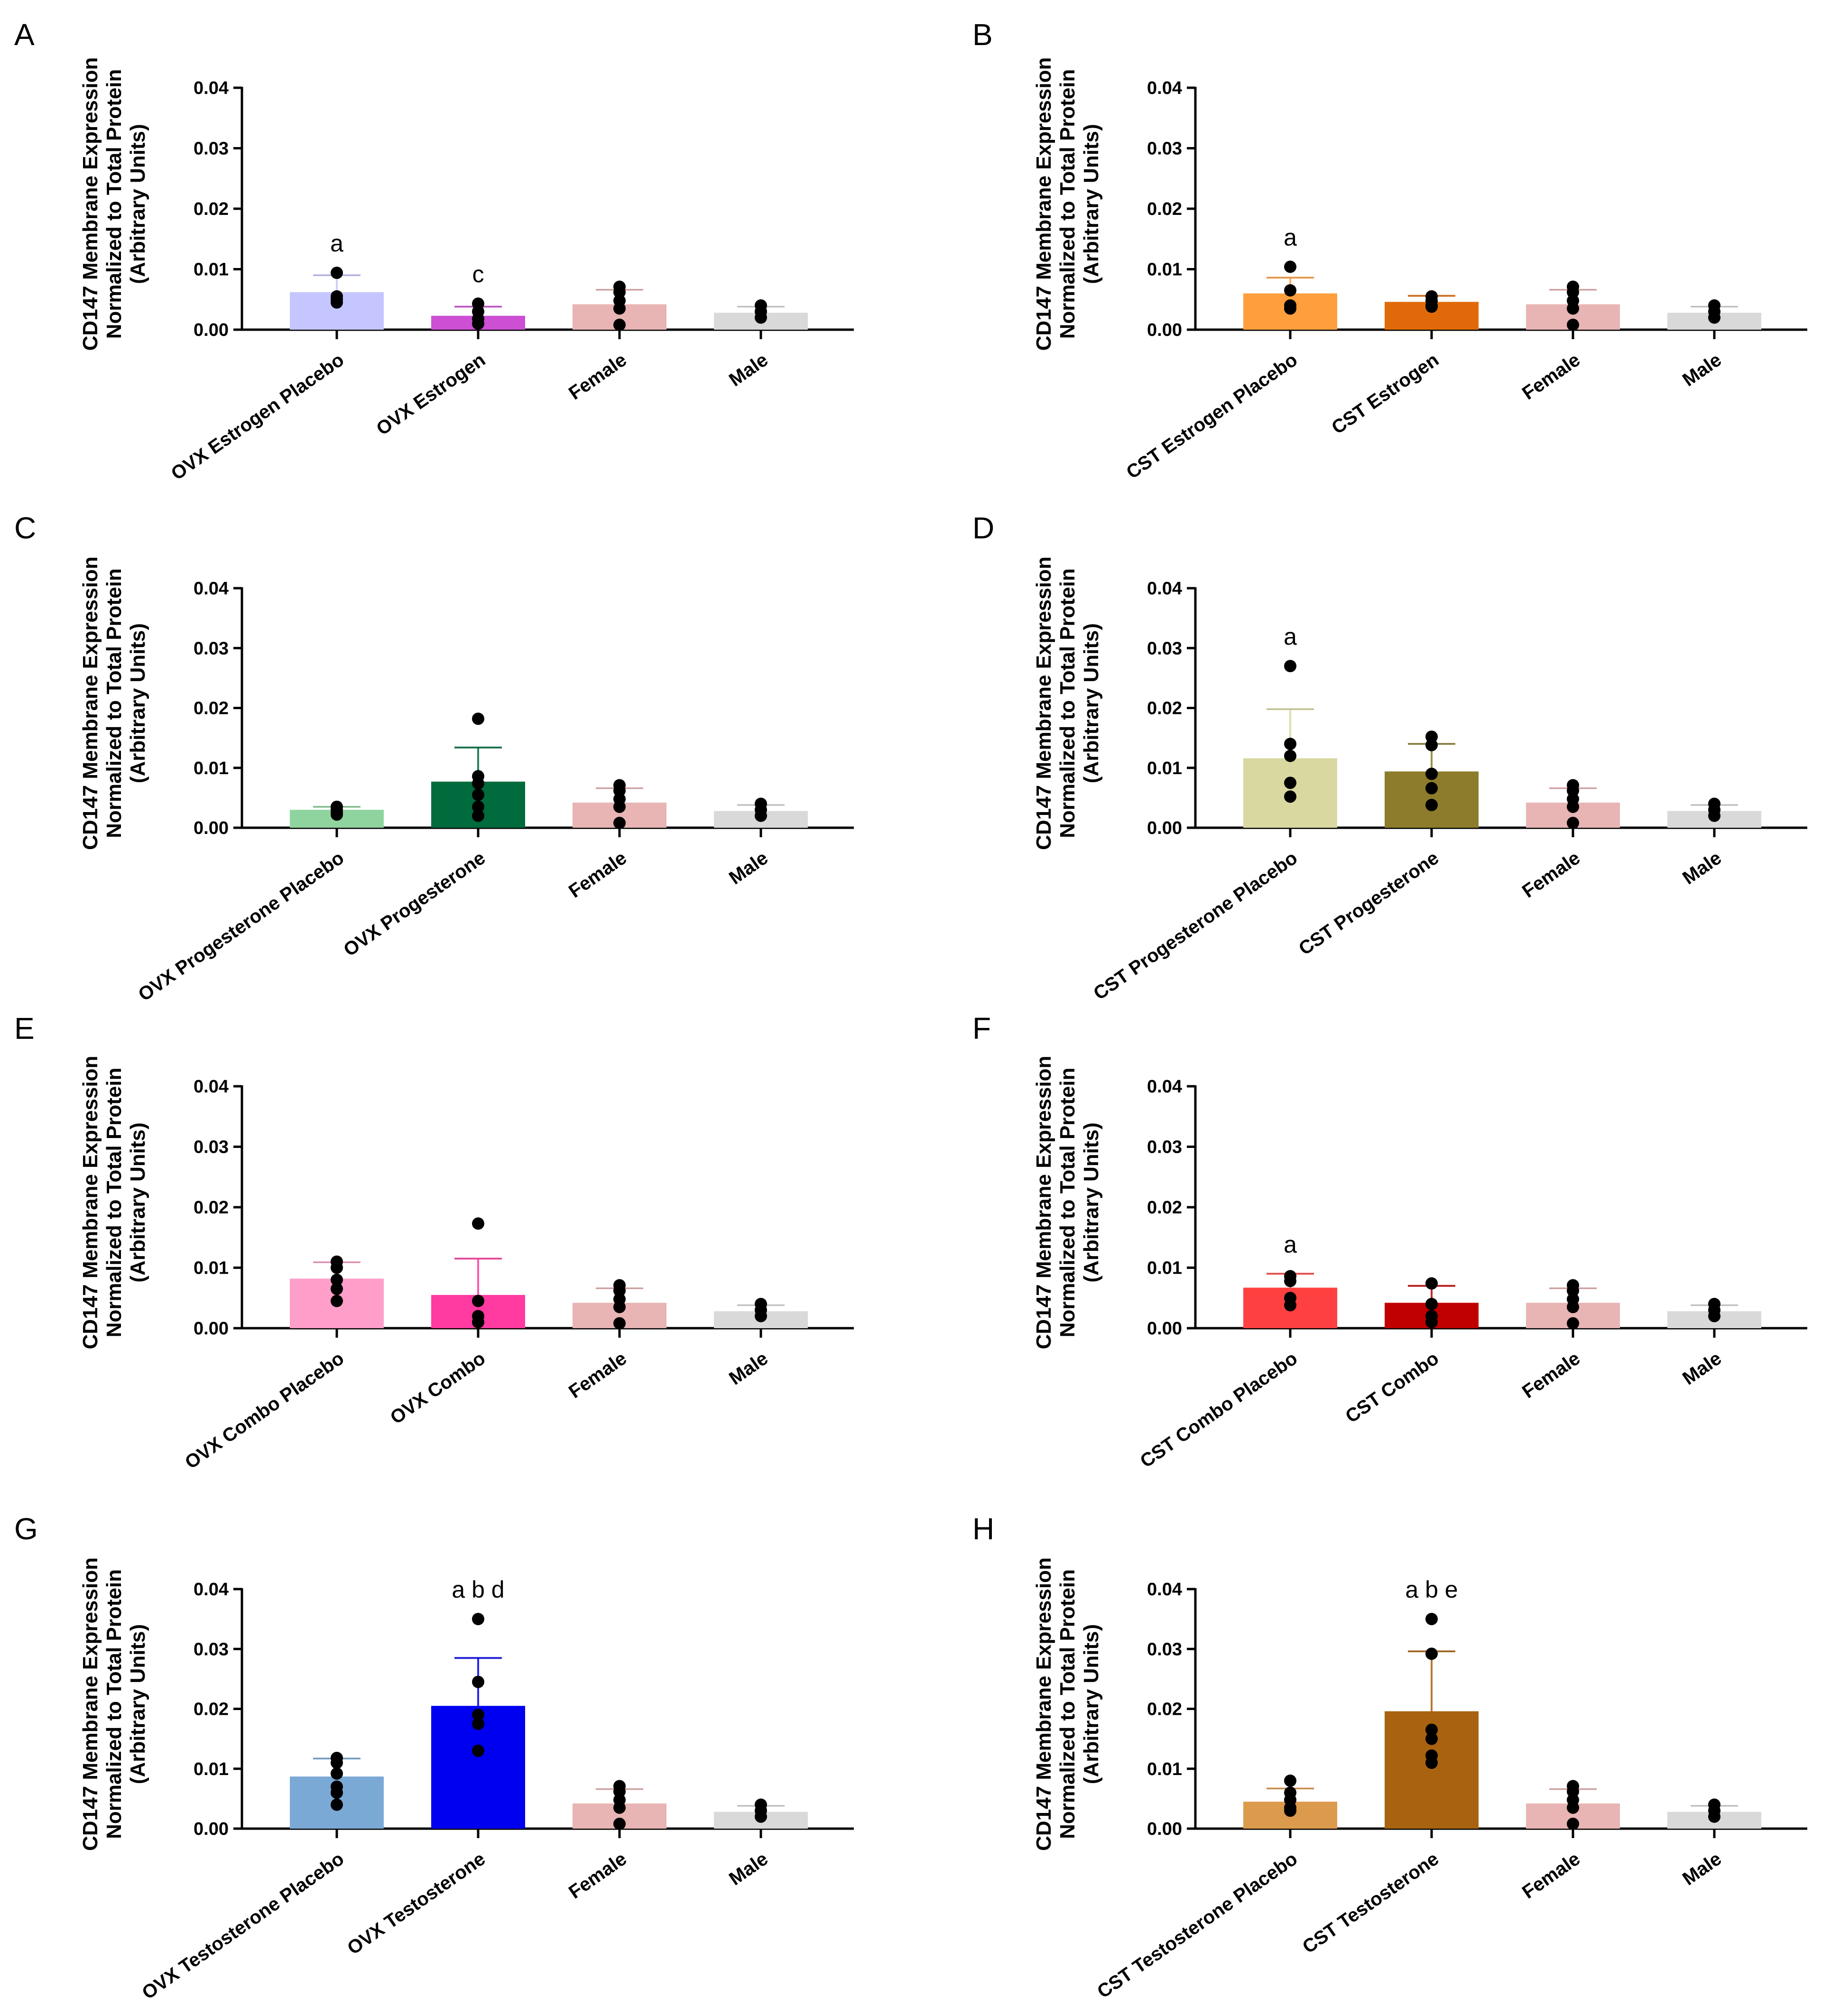  I want to click on bar-group: OVX Progesterone Placebo, so click(259, 902).